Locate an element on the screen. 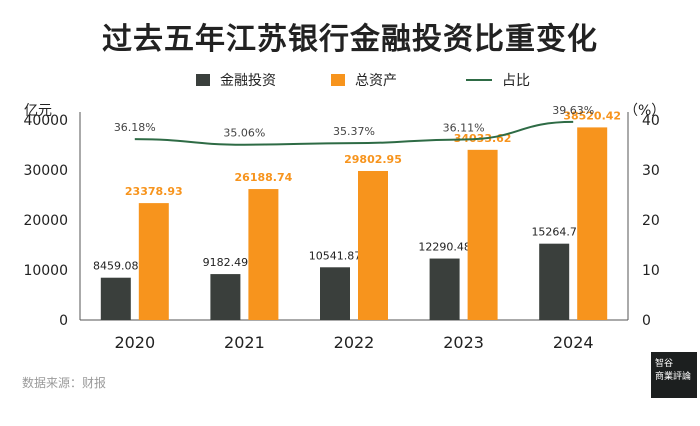 The height and width of the screenshot is (426, 700). legend-item-financial-investment: 金融投资 is located at coordinates (236, 80).